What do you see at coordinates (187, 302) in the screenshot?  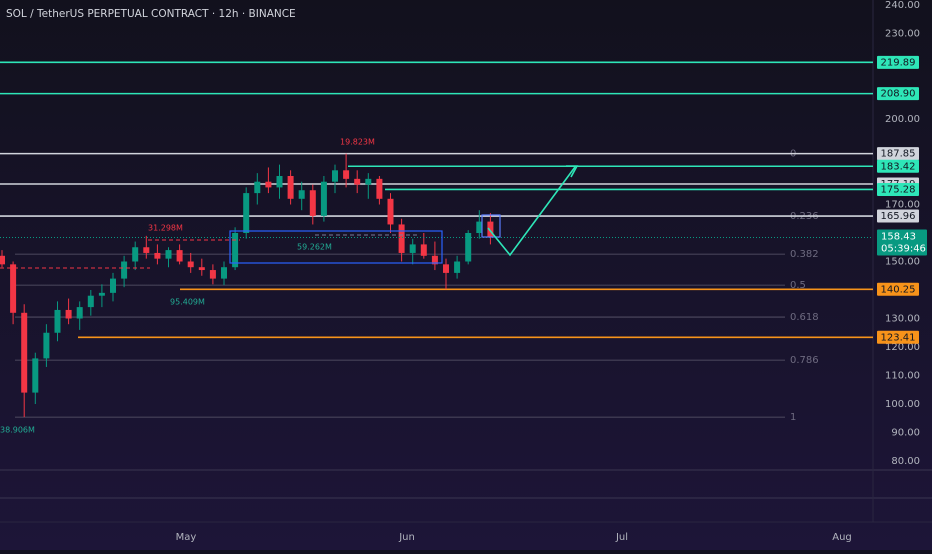 I see `volume-annotation: 95.409M` at bounding box center [187, 302].